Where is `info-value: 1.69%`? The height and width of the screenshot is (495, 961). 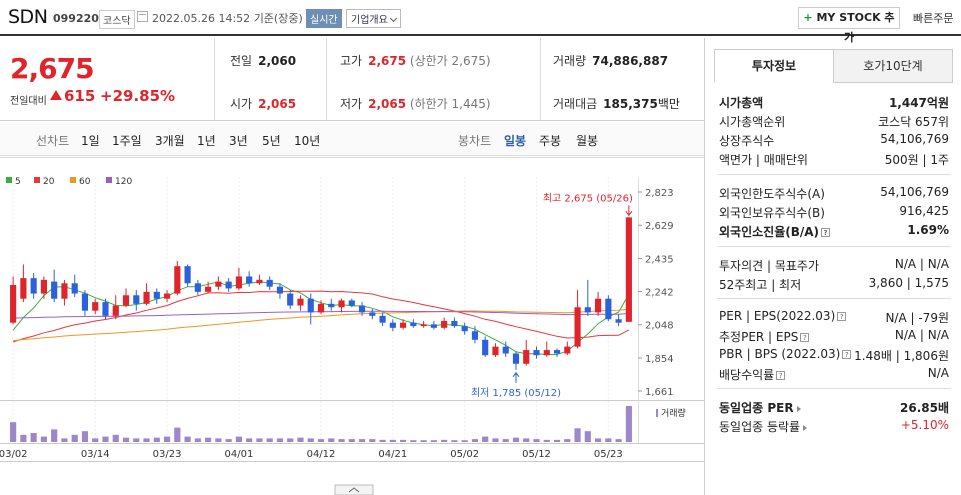 info-value: 1.69% is located at coordinates (928, 230).